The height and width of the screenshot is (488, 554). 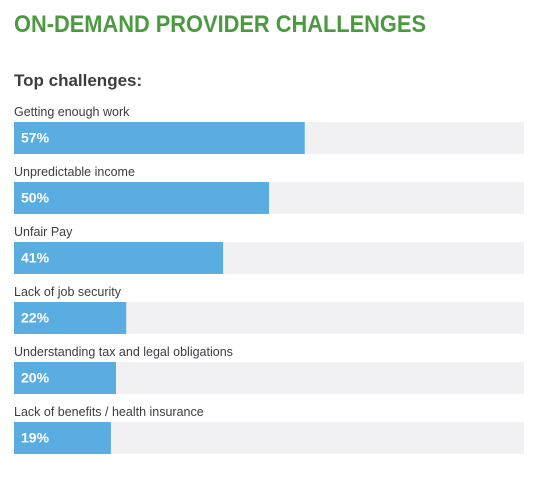 I want to click on category-label: Lack of job security, so click(x=68, y=292).